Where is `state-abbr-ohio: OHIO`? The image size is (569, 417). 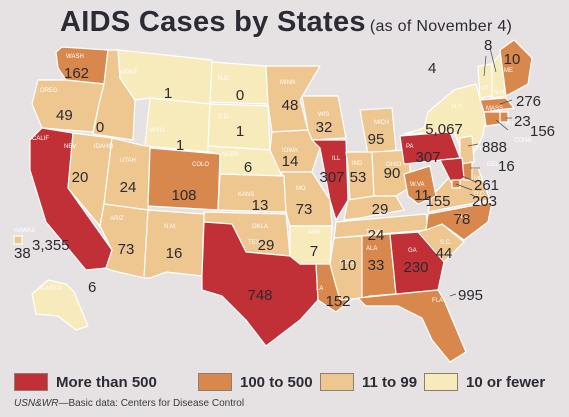
state-abbr-ohio: OHIO is located at coordinates (394, 165).